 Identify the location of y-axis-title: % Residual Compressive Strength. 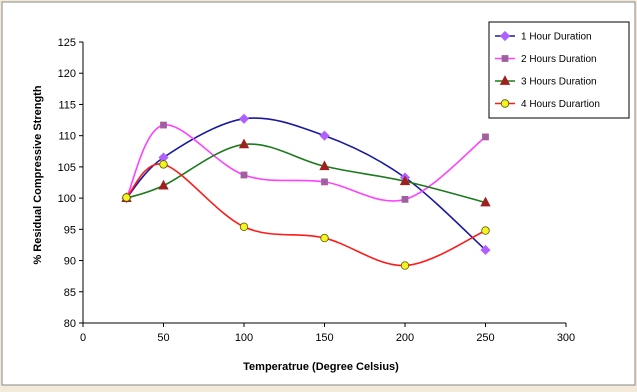
(38, 174).